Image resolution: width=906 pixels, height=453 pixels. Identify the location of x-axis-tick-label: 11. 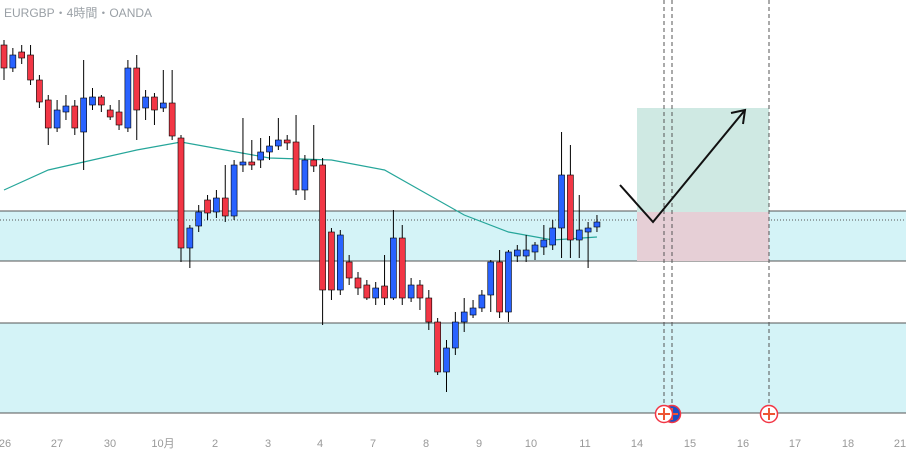
(584, 444).